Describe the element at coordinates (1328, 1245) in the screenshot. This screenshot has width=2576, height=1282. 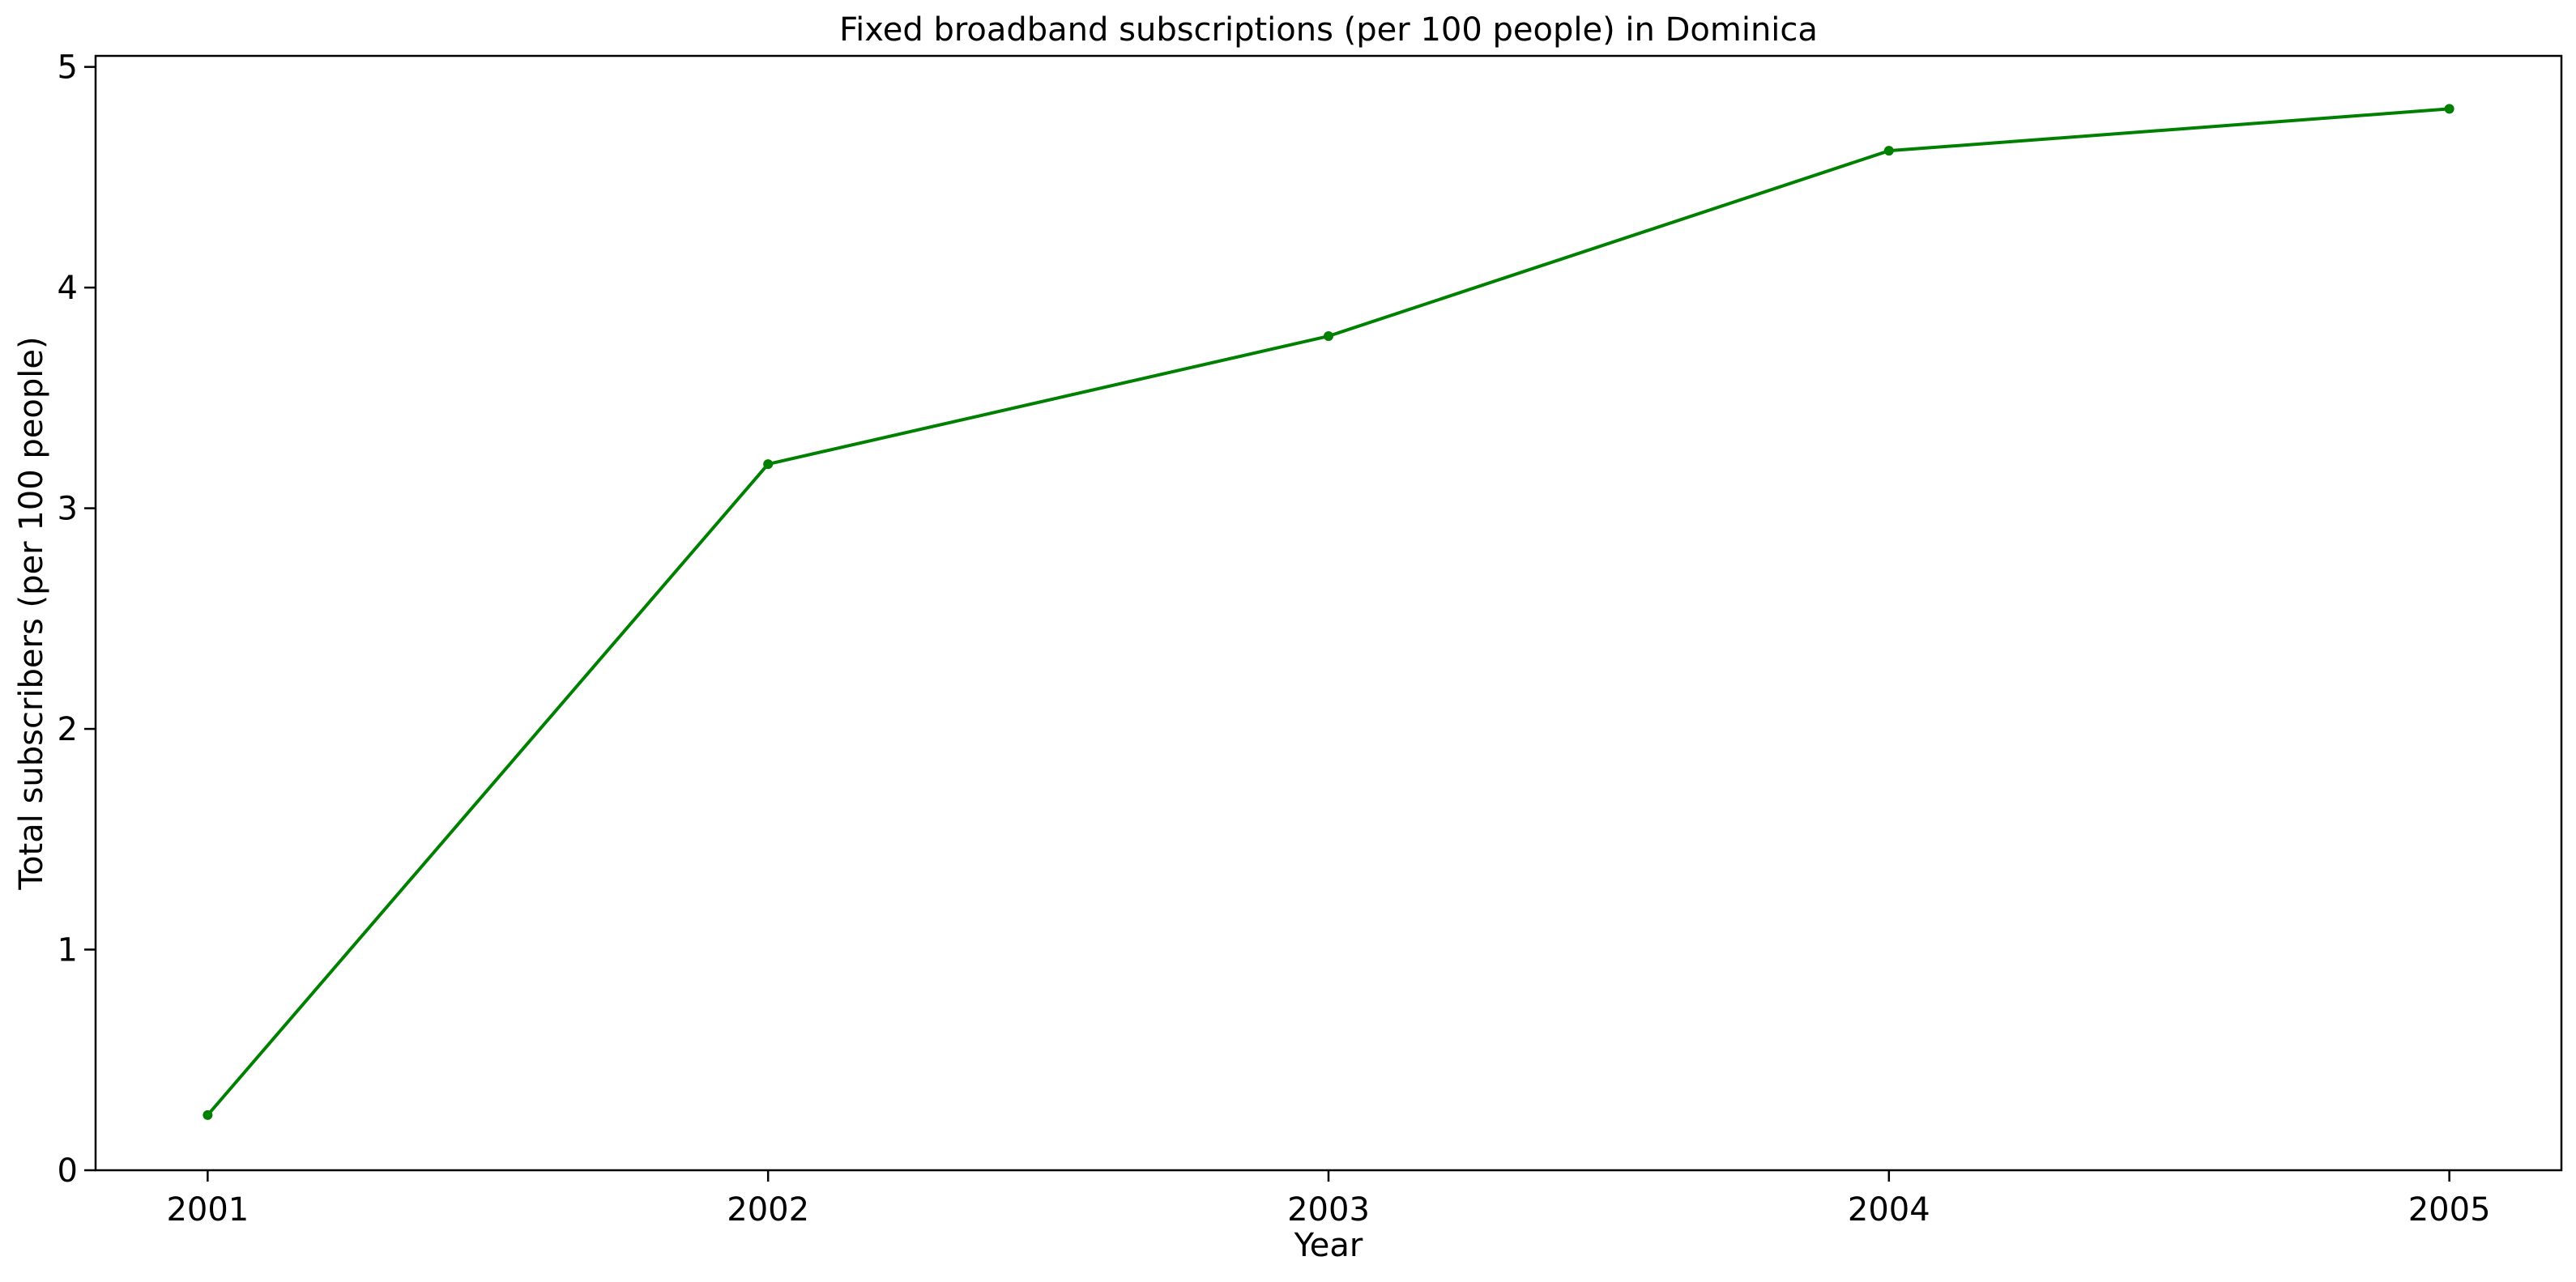
I see `x-axis-label: Year` at that location.